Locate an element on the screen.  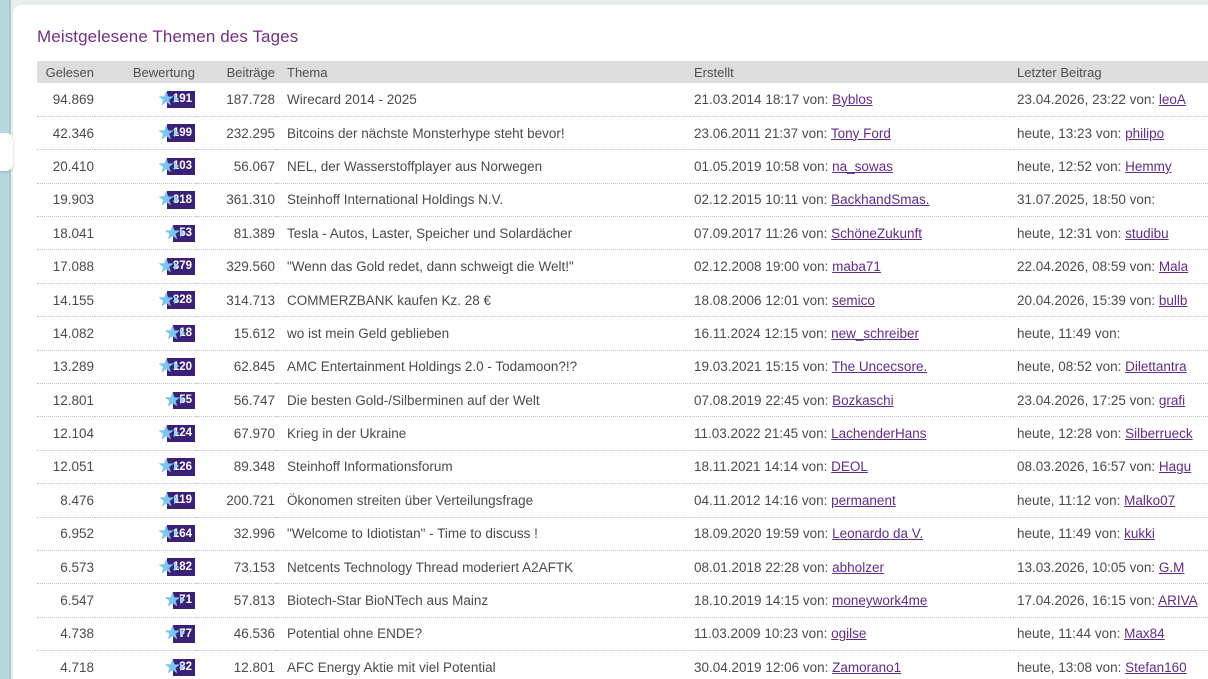
topic-link: Potential ohne ENDE? is located at coordinates (355, 634).